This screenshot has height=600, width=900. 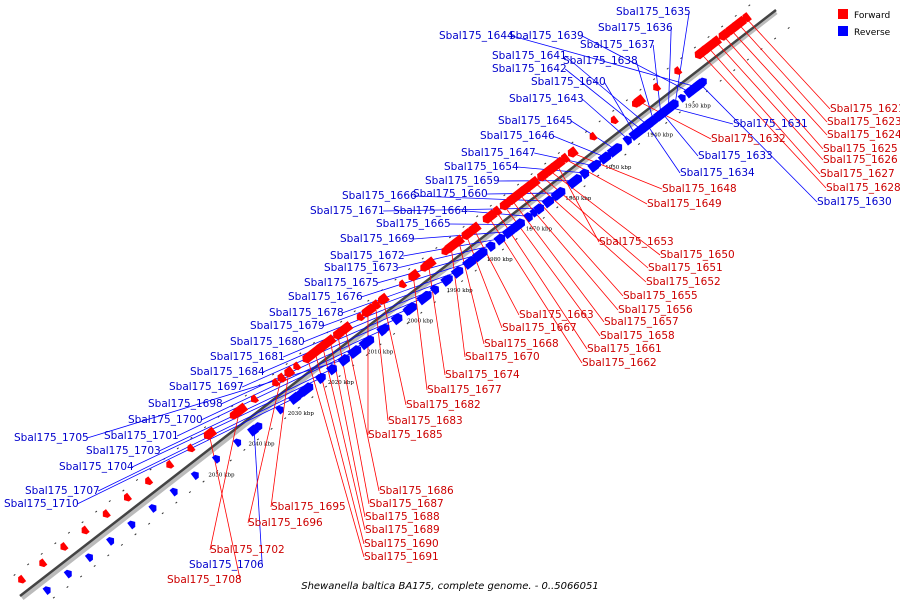 I want to click on reverse-gene-label: Sbal175_1675, so click(x=341, y=283).